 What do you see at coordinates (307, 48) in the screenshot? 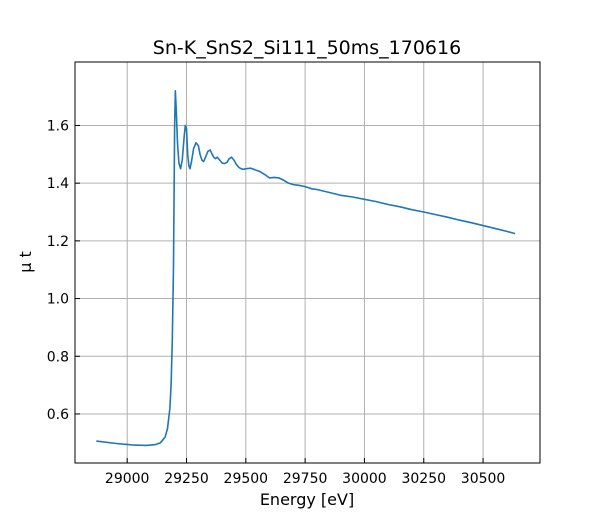
I see `chart-title: Sn-K_SnS2_Si111_50ms_170616` at bounding box center [307, 48].